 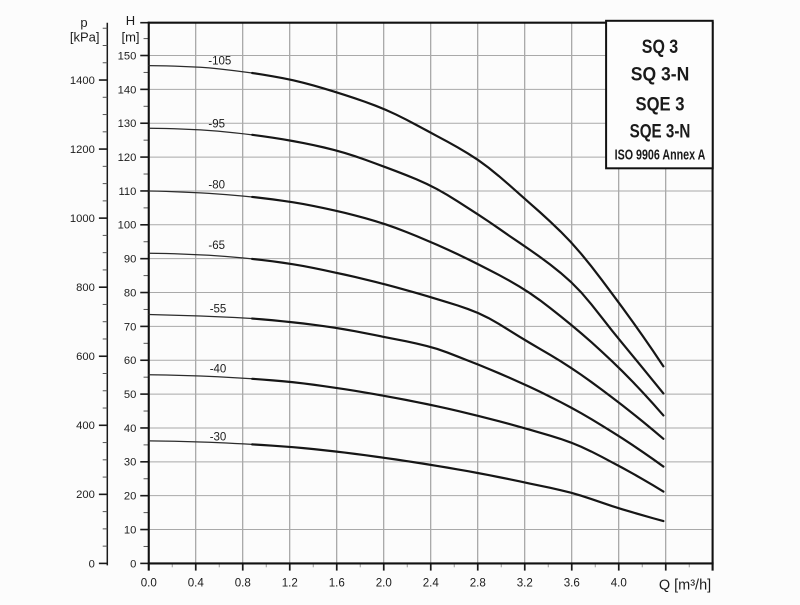 What do you see at coordinates (127, 90) in the screenshot?
I see `svg-text: 140` at bounding box center [127, 90].